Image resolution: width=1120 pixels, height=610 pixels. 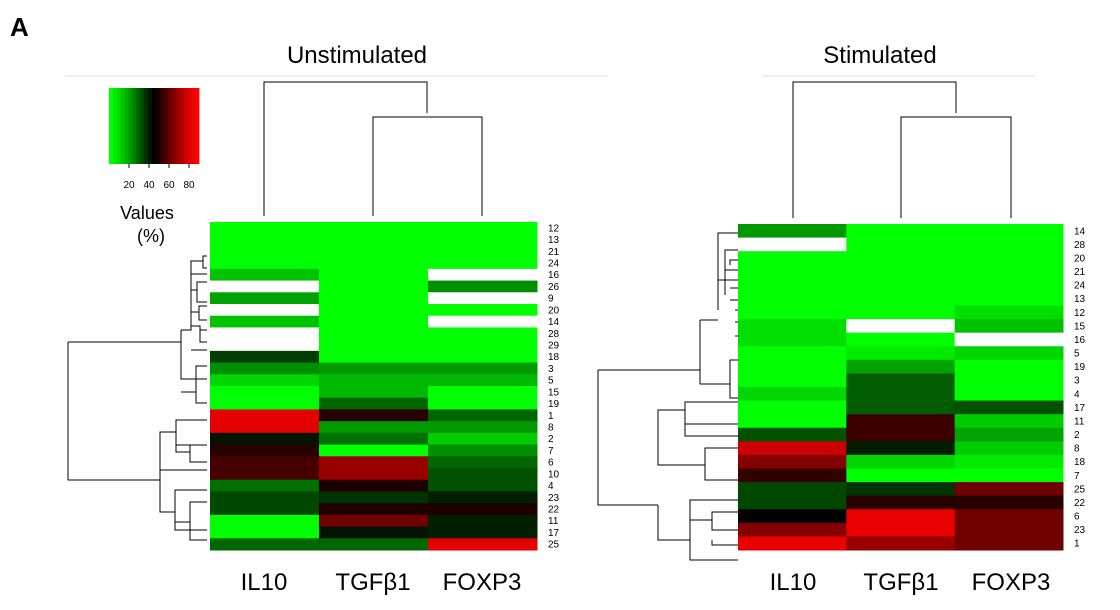 What do you see at coordinates (551, 299) in the screenshot?
I see `row-label: 9` at bounding box center [551, 299].